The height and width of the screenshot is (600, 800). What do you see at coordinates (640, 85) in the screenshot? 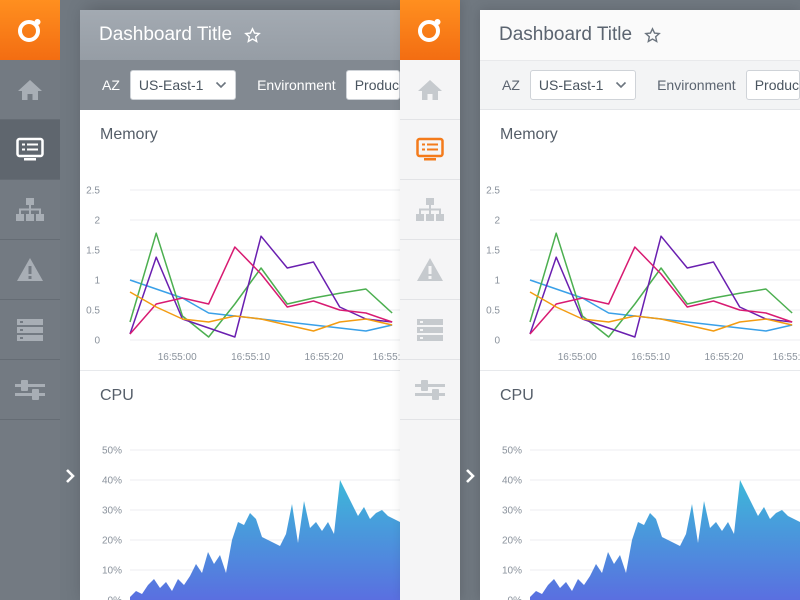
I see `filter-bar: AZ US-East-1 Environment Production` at bounding box center [640, 85].